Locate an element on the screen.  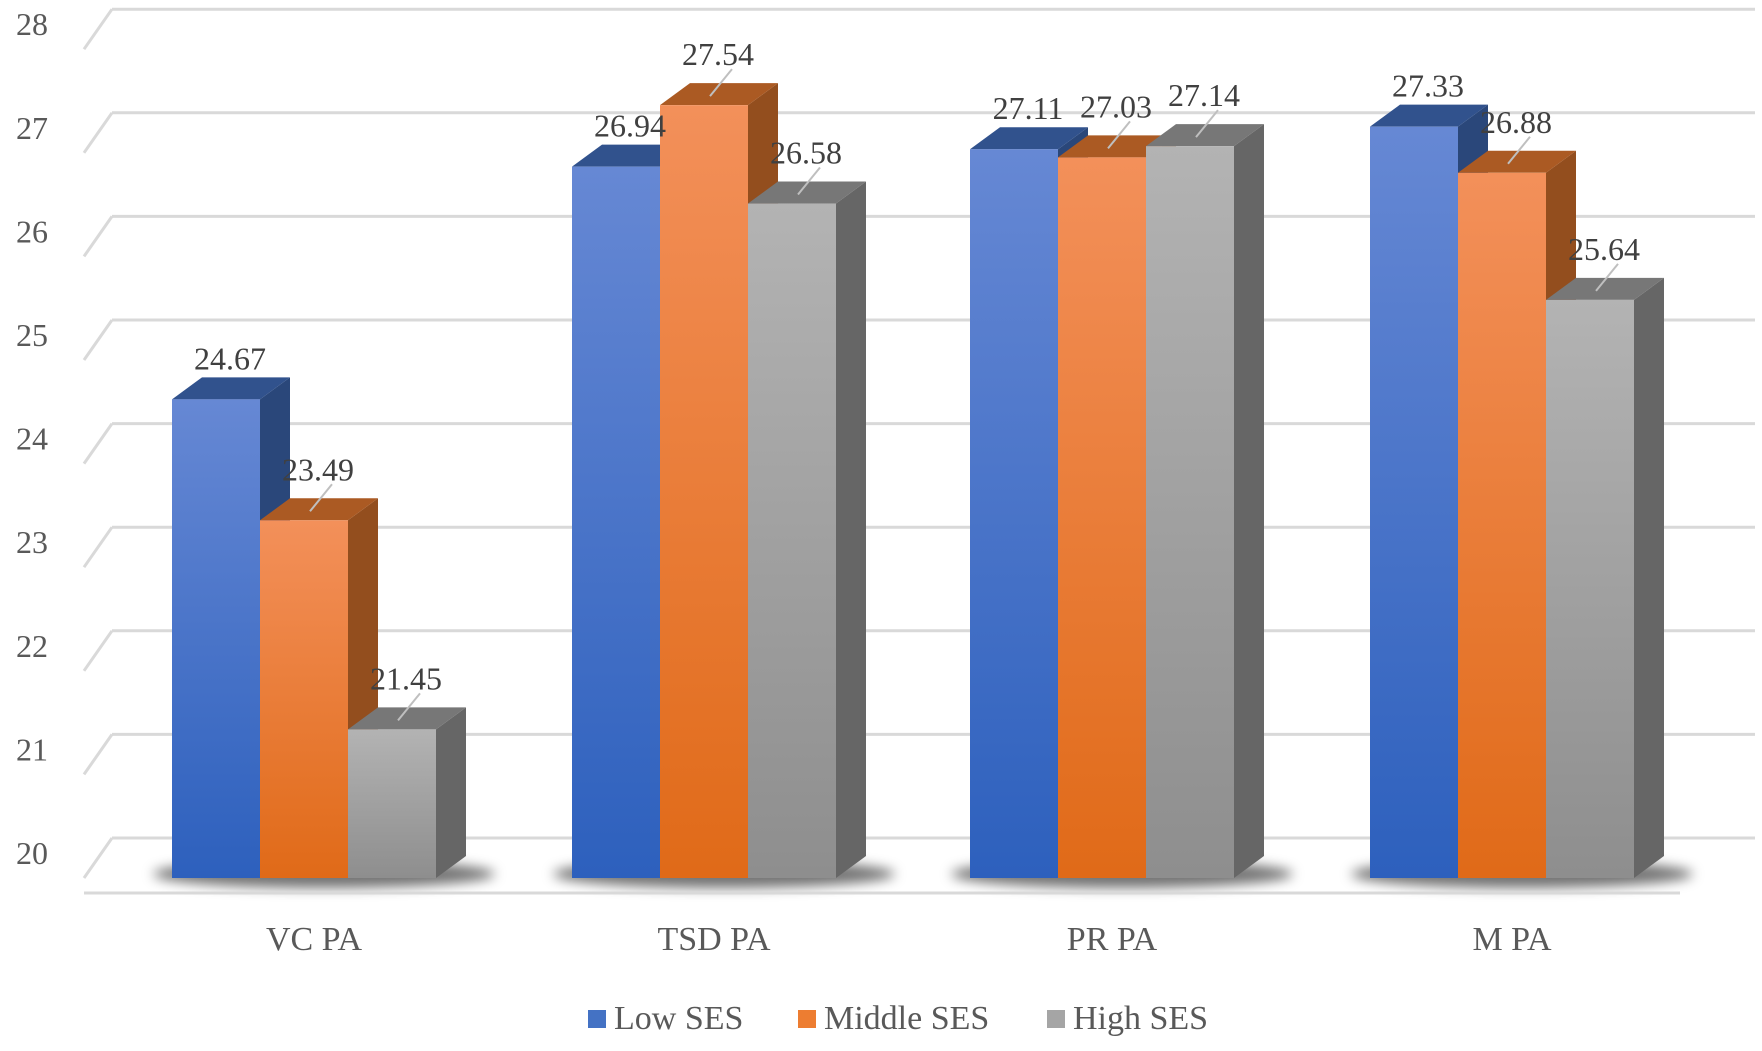
legend-item-low-ses: Low SES is located at coordinates (665, 1018).